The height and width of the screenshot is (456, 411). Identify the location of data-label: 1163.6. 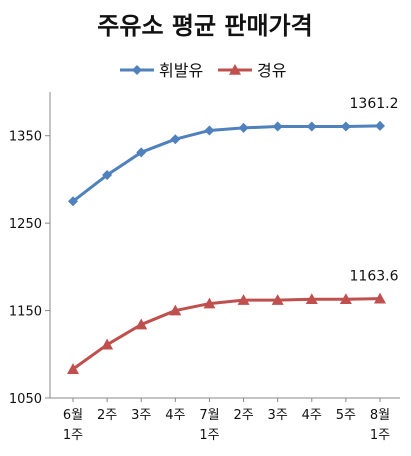
(374, 277).